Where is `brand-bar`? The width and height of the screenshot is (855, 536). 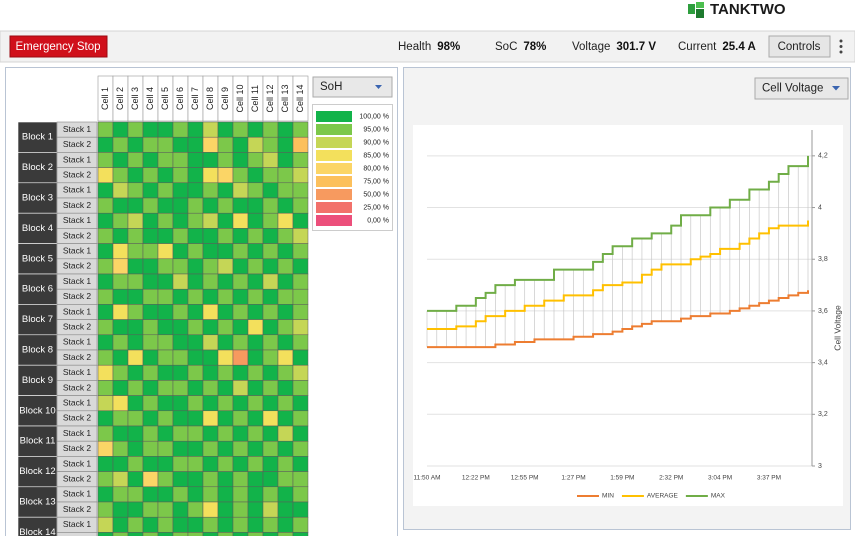 brand-bar is located at coordinates (427, 13).